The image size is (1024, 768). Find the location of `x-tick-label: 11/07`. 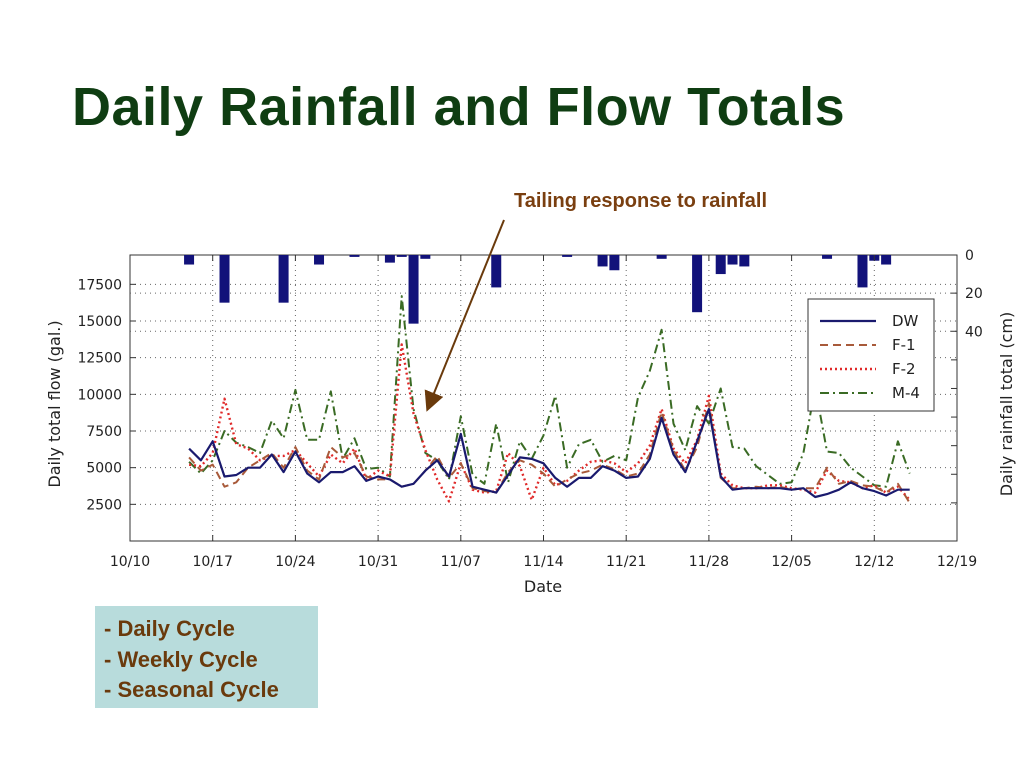

x-tick-label: 11/07 is located at coordinates (461, 562).